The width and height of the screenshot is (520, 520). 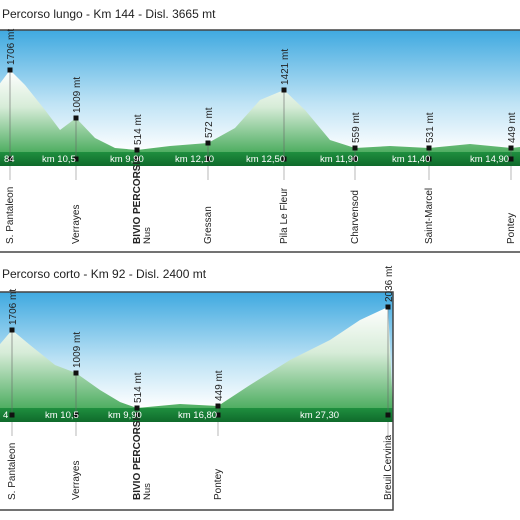 I want to click on distance-label: 84, so click(x=9, y=159).